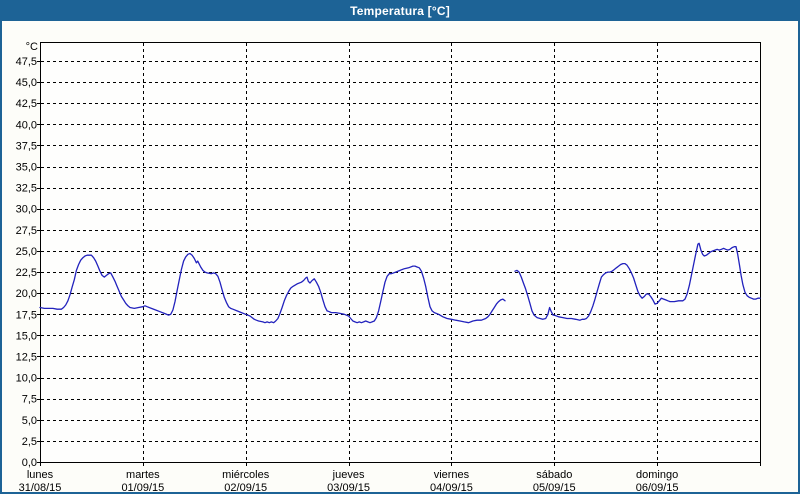  I want to click on window-title: Temperatura [°C], so click(400, 10).